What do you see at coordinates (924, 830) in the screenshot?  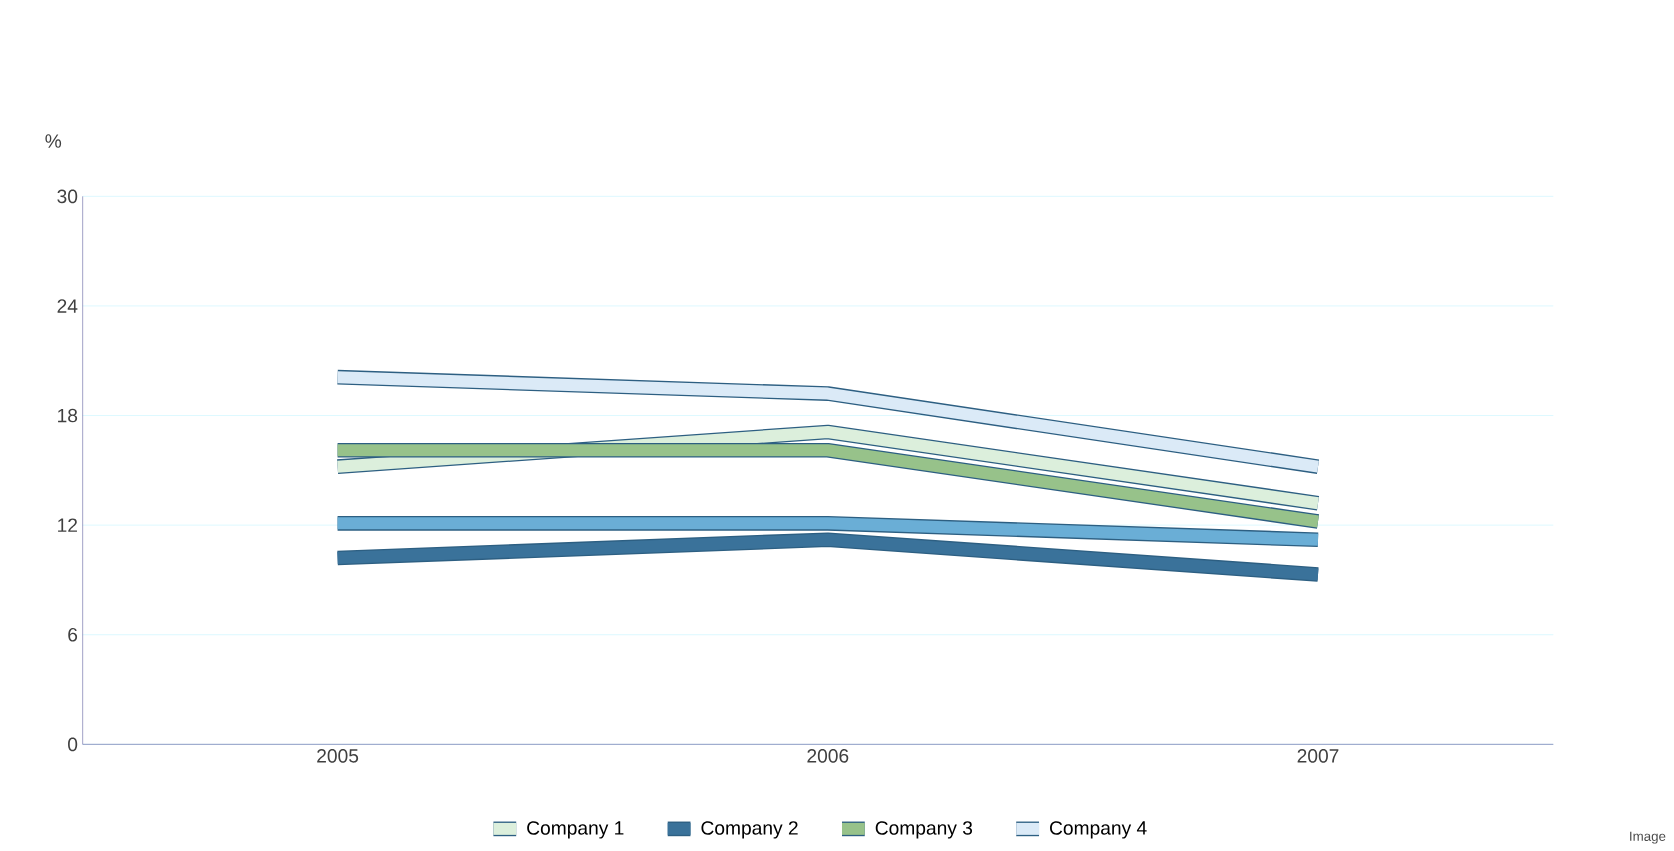 I see `legend-label: Company 3` at bounding box center [924, 830].